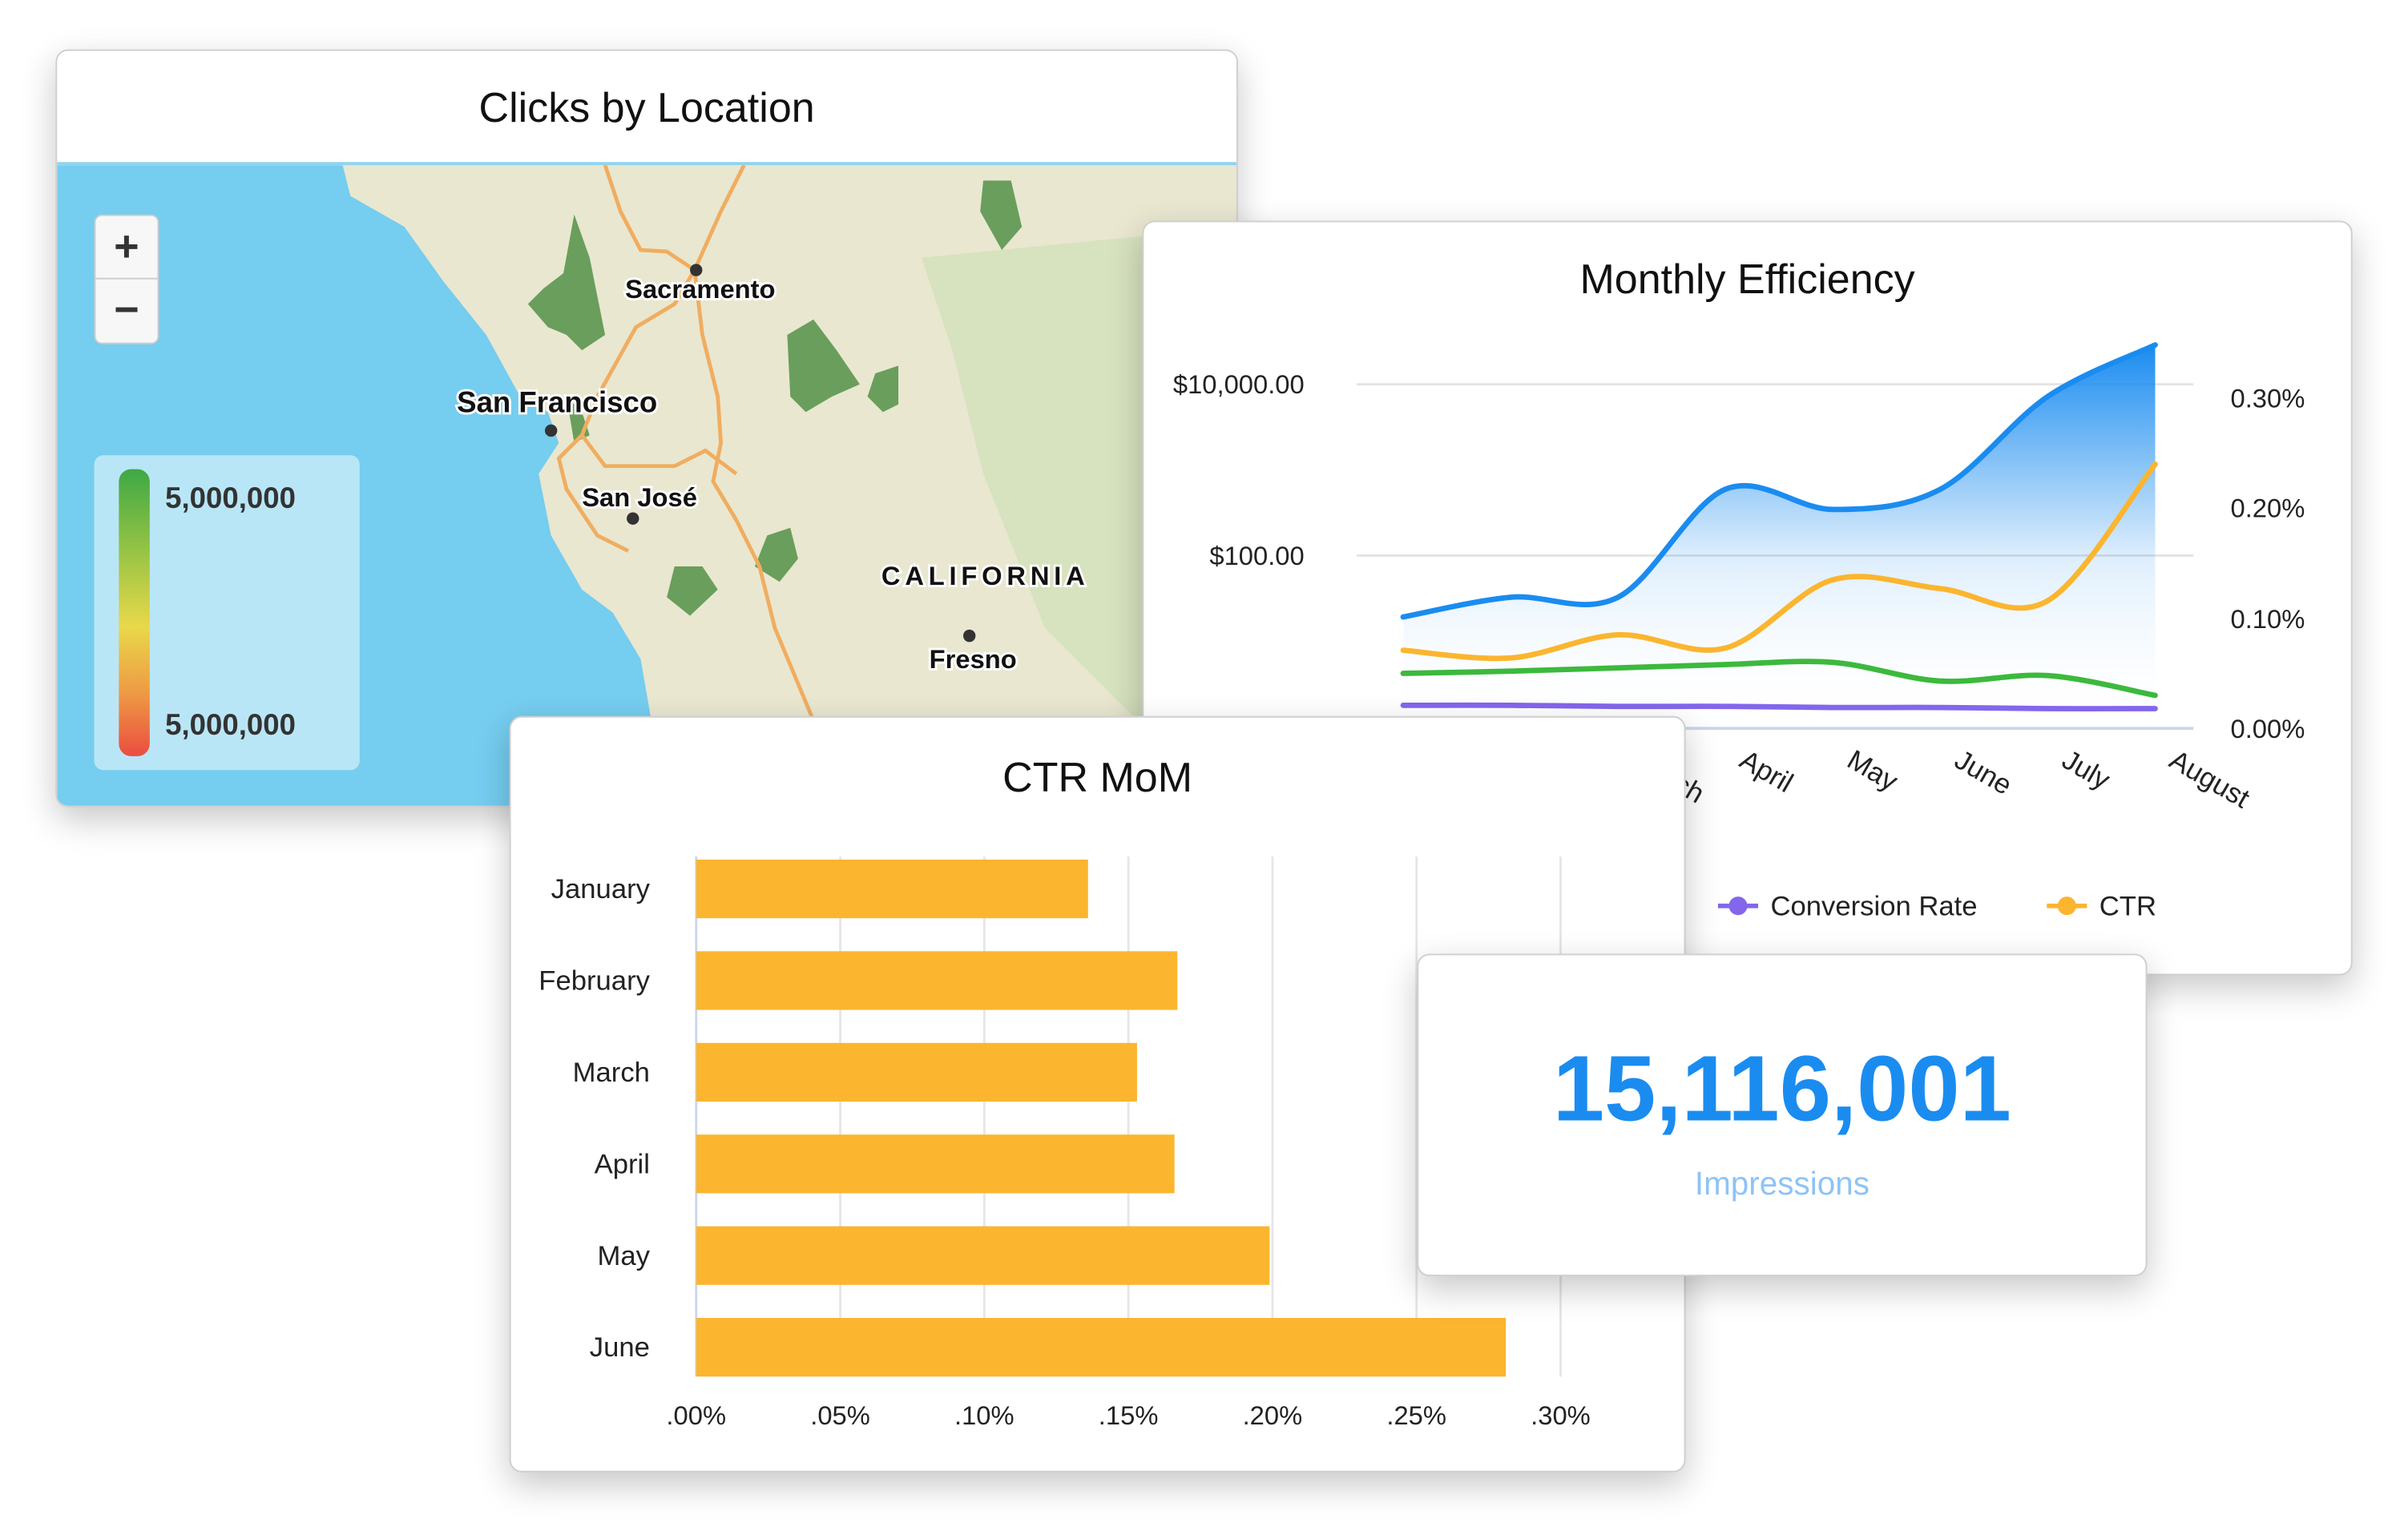 The height and width of the screenshot is (1539, 2408). I want to click on legend-label: CTR, so click(2127, 906).